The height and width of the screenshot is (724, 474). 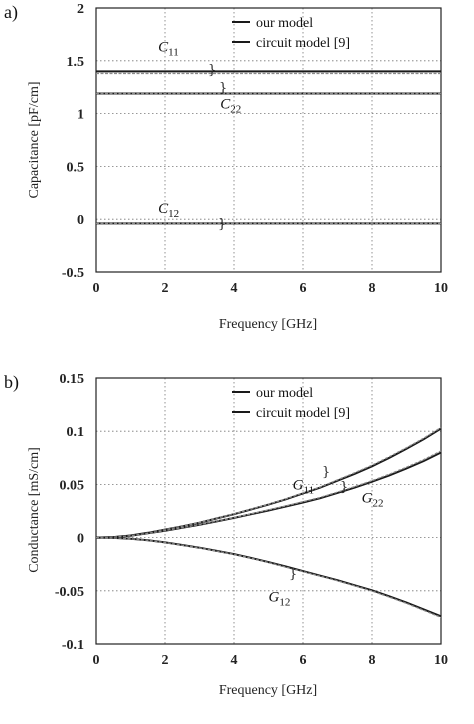 I want to click on series-line-g12-model, so click(x=268, y=577).